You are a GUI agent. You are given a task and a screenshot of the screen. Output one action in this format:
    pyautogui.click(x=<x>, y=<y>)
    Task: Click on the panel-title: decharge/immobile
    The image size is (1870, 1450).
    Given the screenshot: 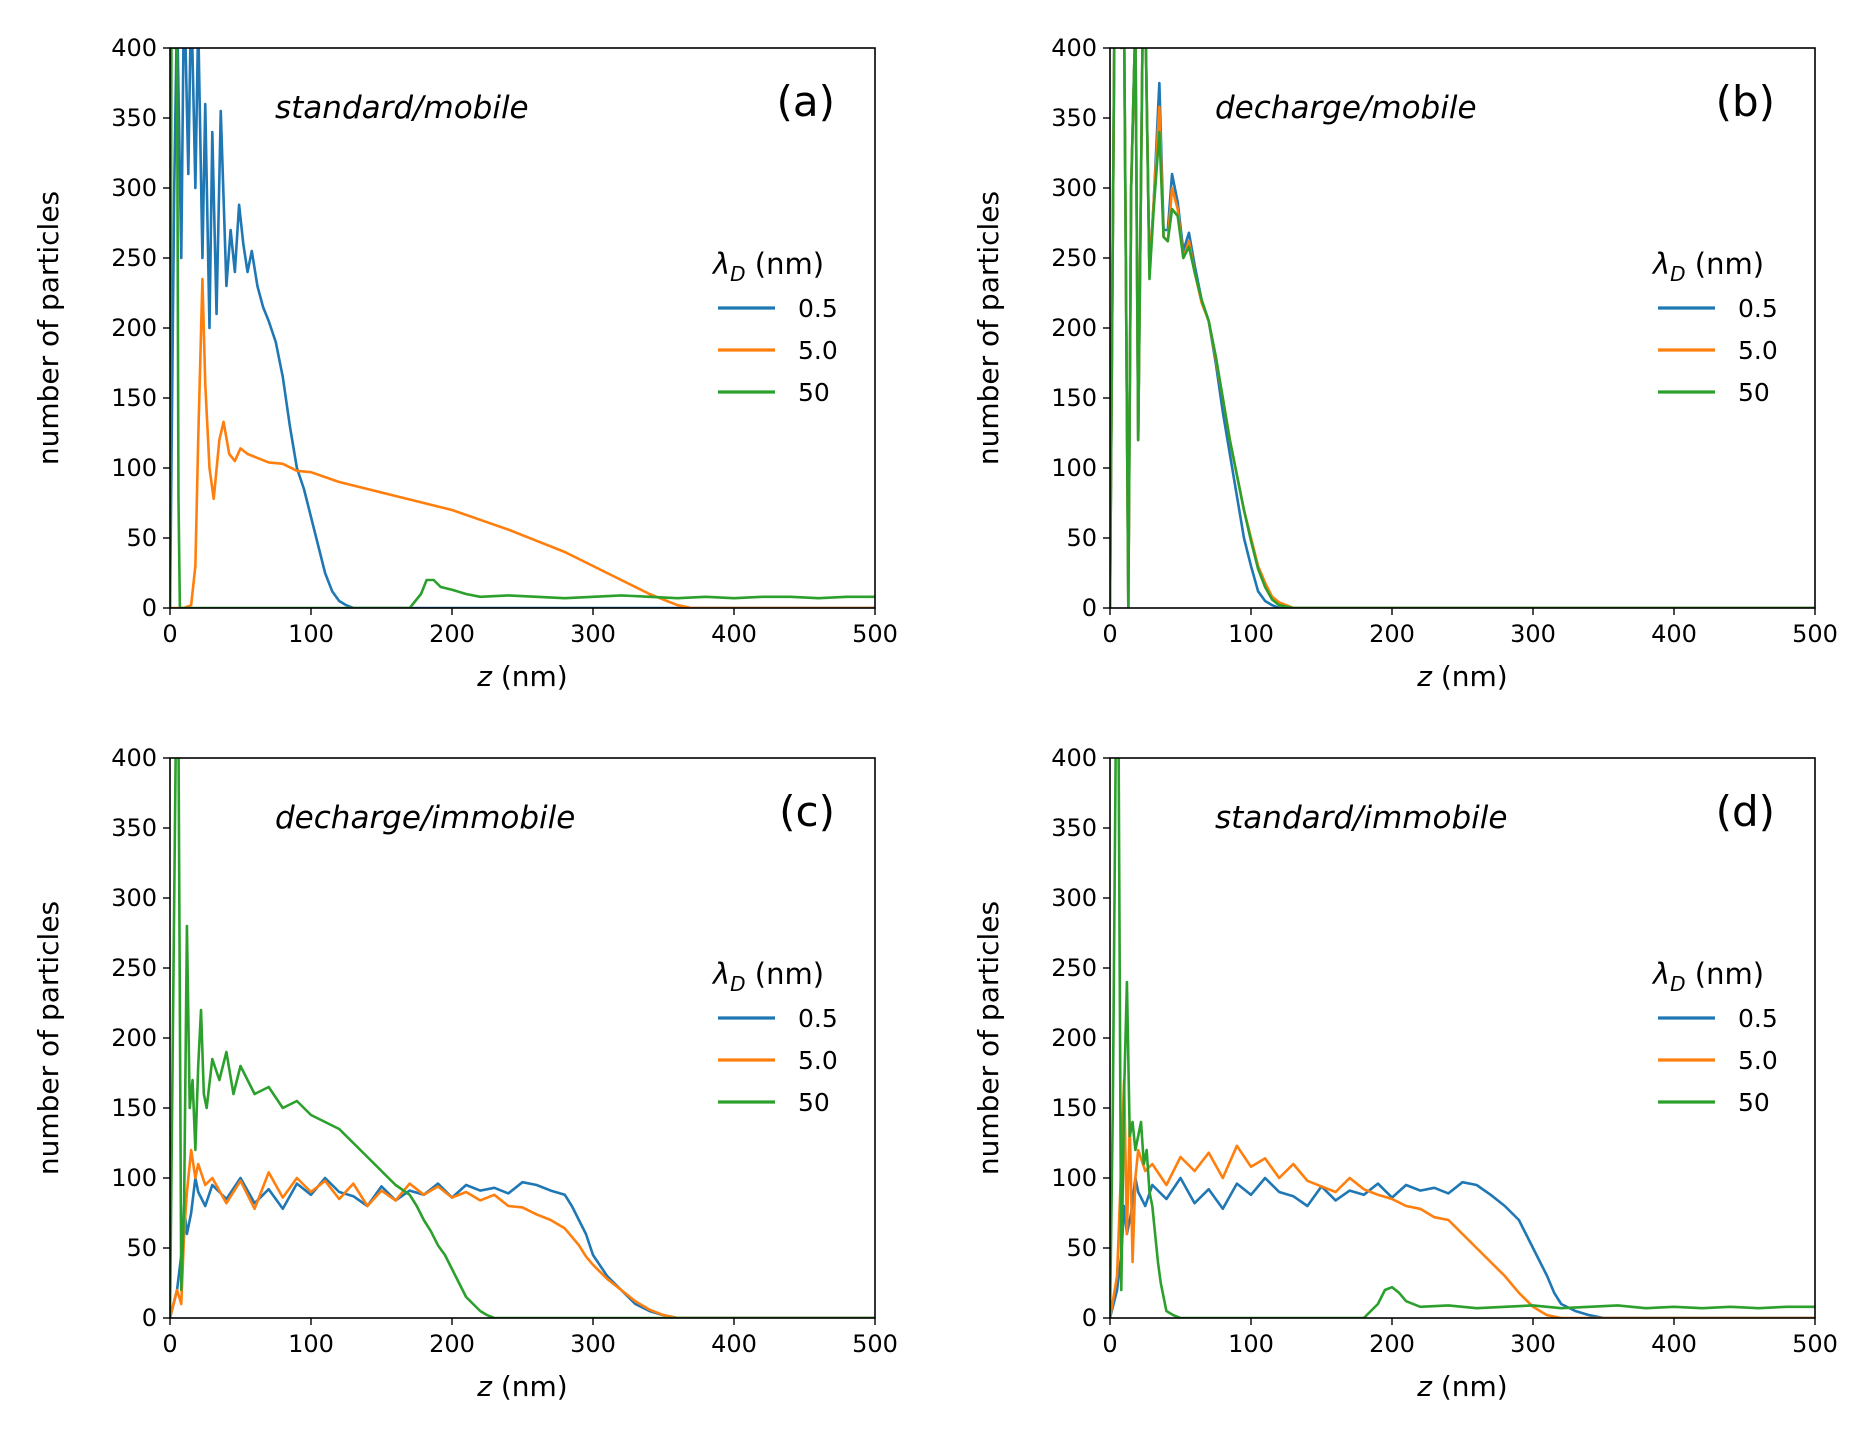 What is the action you would take?
    pyautogui.click(x=425, y=818)
    